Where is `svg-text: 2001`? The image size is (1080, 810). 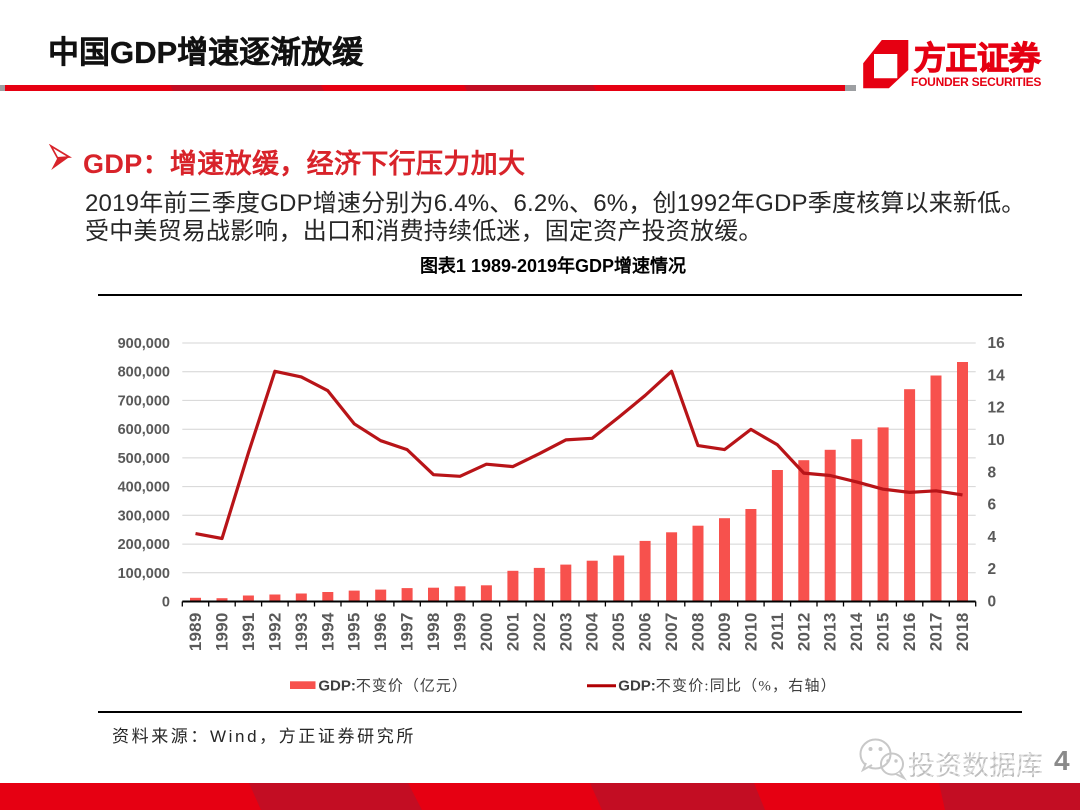 svg-text: 2001 is located at coordinates (512, 632).